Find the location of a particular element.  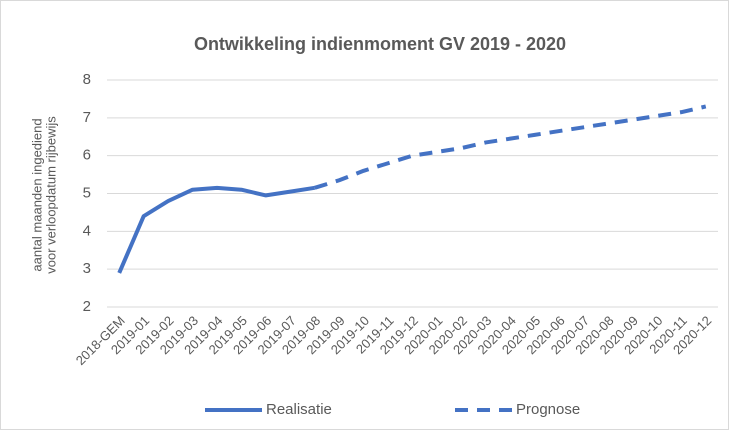

y-tick-label: 2 is located at coordinates (87, 306).